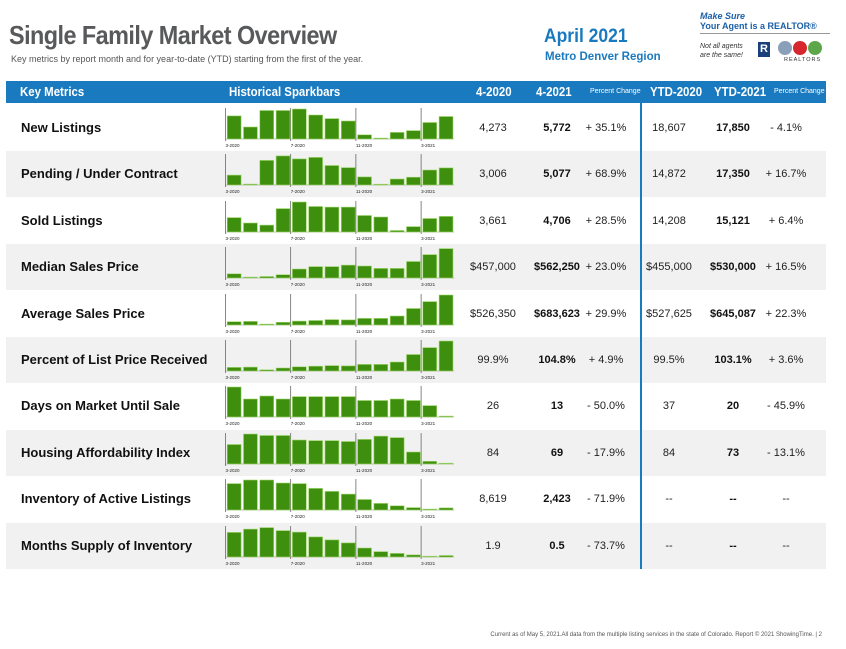 This screenshot has height=649, width=846. I want to click on realtor-tagline-1: Not all agents, so click(721, 46).